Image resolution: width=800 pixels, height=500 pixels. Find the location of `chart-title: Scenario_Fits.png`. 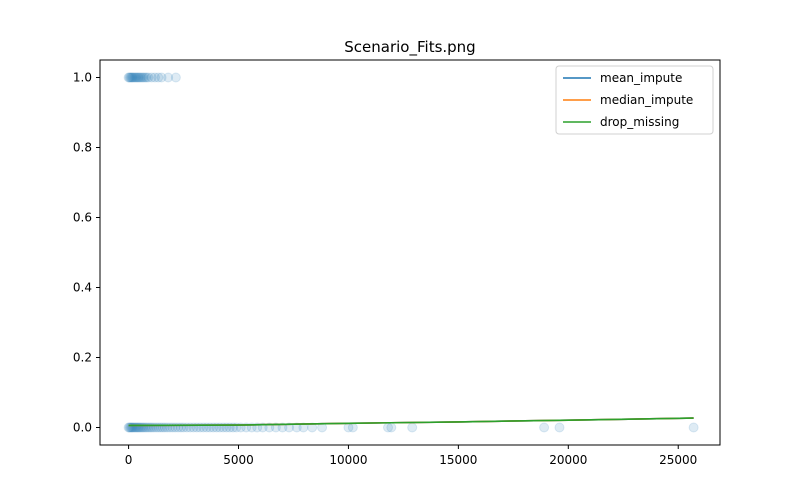

chart-title: Scenario_Fits.png is located at coordinates (409, 47).